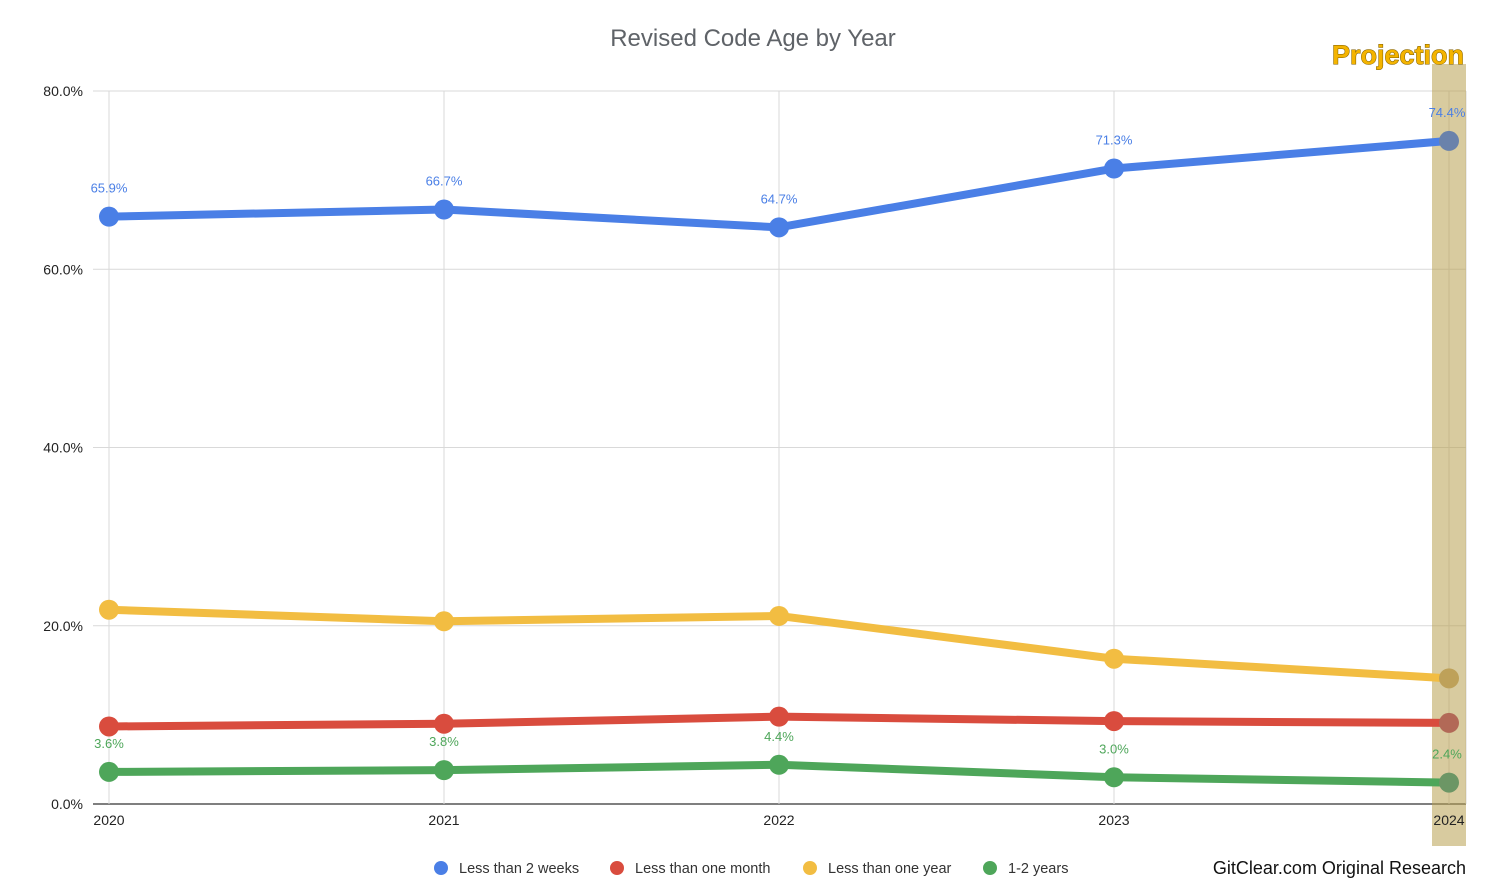  I want to click on data-label: 65.9%, so click(109, 188).